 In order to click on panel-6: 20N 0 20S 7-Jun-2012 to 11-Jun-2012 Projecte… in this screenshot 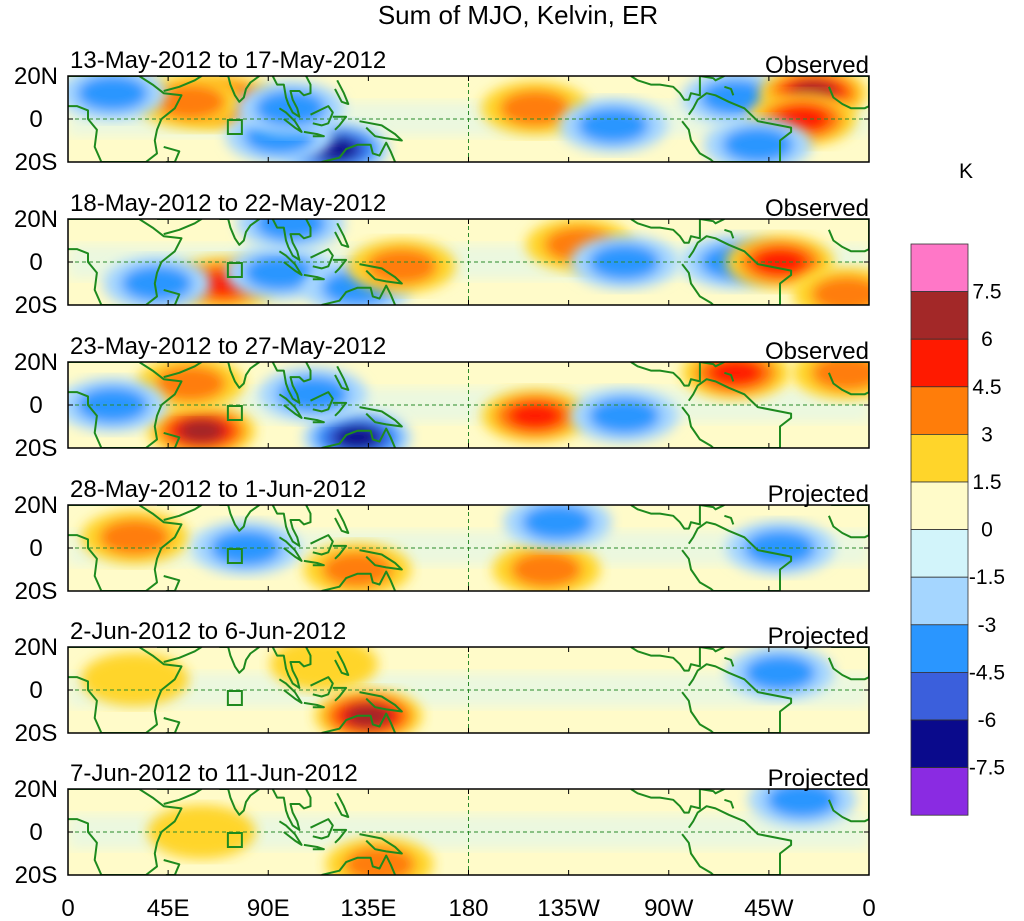, I will do `click(442, 824)`.